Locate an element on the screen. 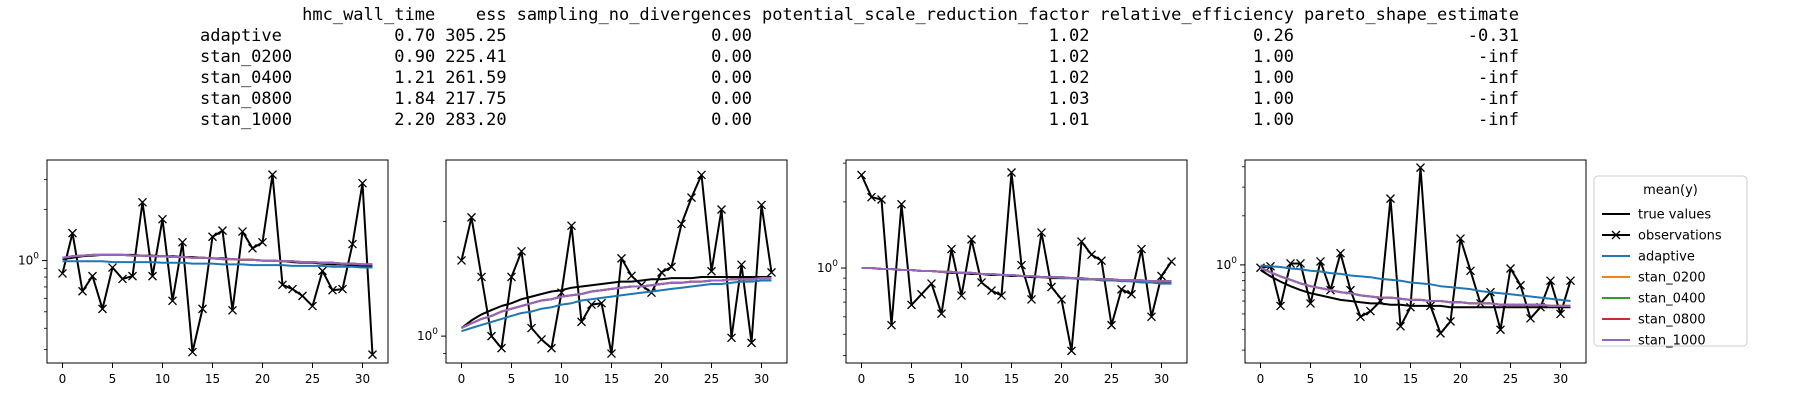 This screenshot has height=400, width=1800. legend-item: stan_0400 is located at coordinates (1654, 299).